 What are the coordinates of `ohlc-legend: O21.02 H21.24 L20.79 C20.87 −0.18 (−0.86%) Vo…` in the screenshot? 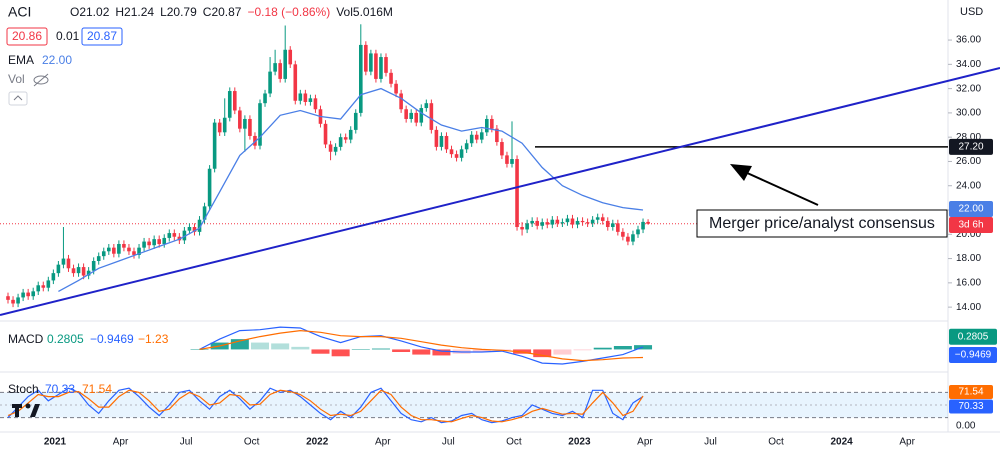 It's located at (231, 12).